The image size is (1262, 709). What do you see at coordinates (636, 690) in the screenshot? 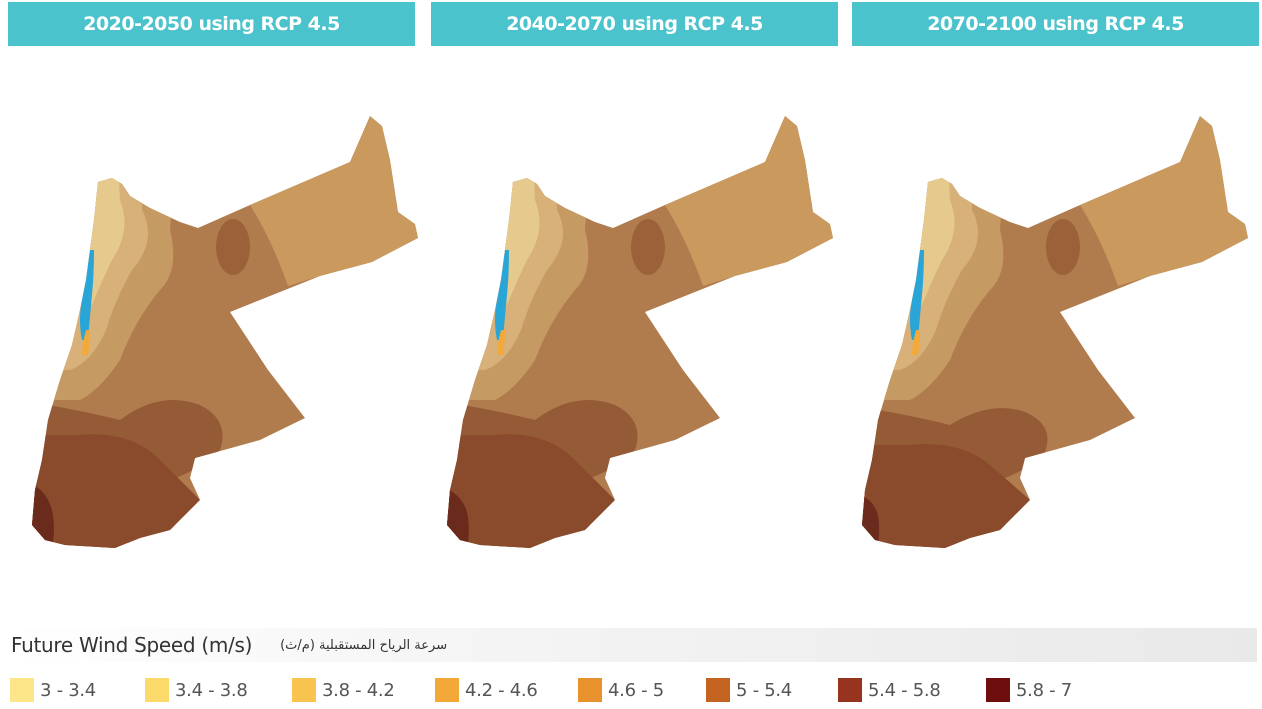
I see `legend-label: 4.6 - 5` at bounding box center [636, 690].